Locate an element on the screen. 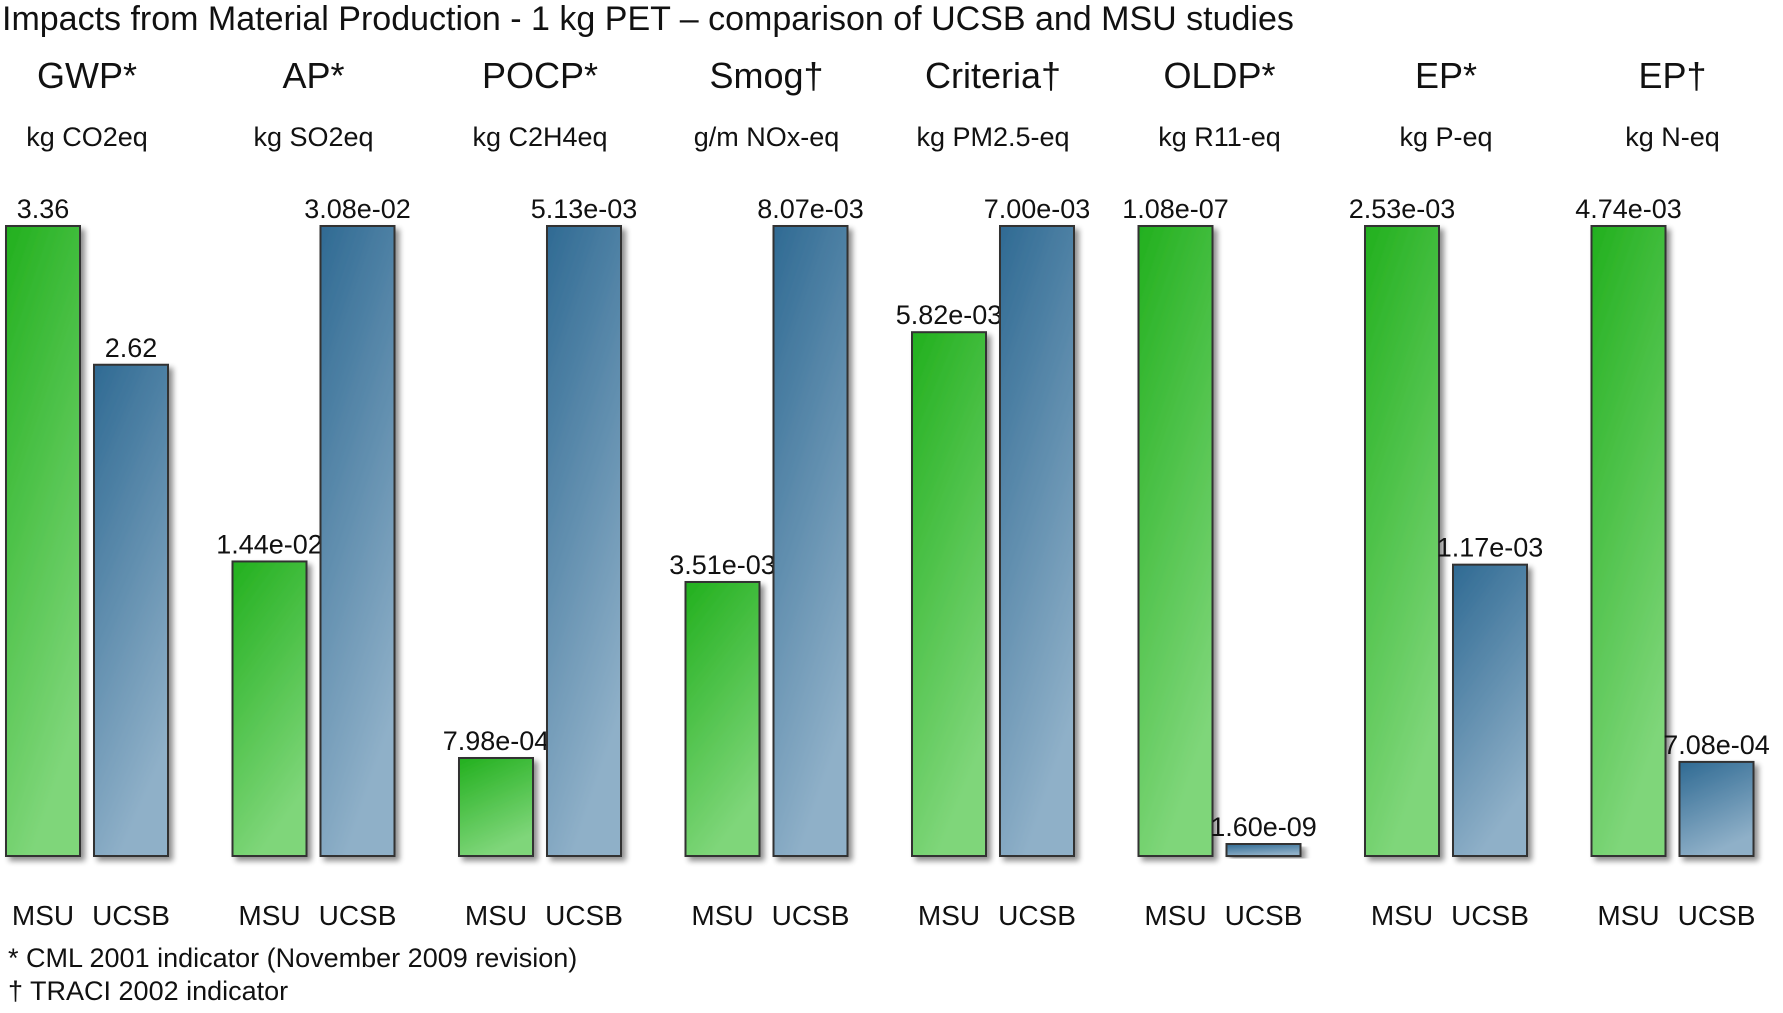 Image resolution: width=1783 pixels, height=1013 pixels. panel-title-ap-cml: AP* is located at coordinates (313, 75).